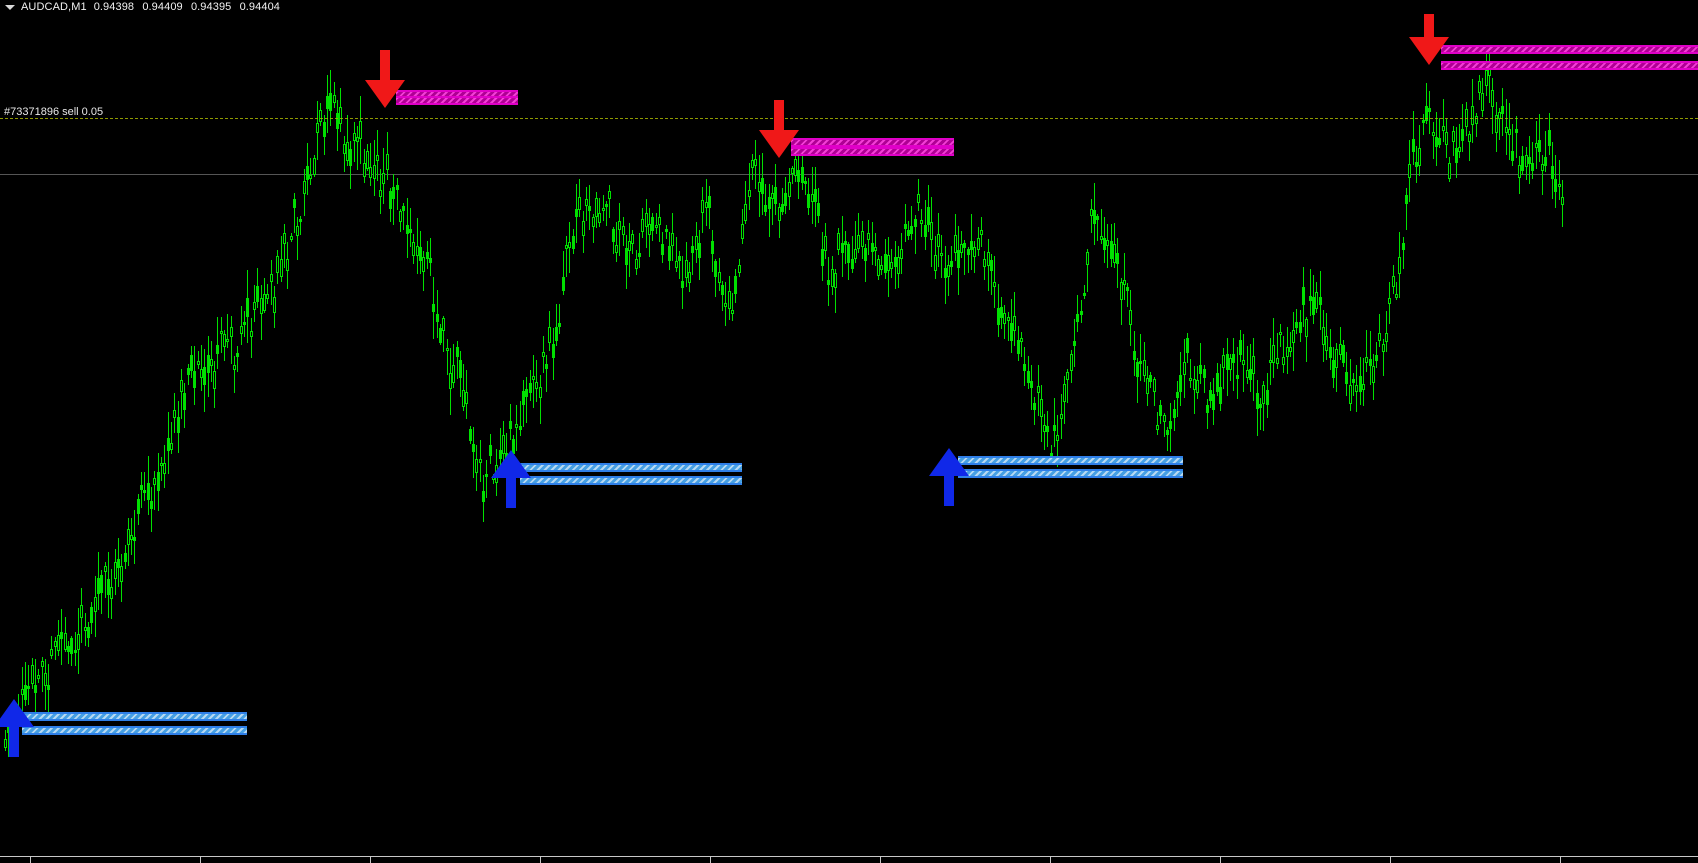 The width and height of the screenshot is (1698, 863). Describe the element at coordinates (710, 859) in the screenshot. I see `axis-tick` at that location.